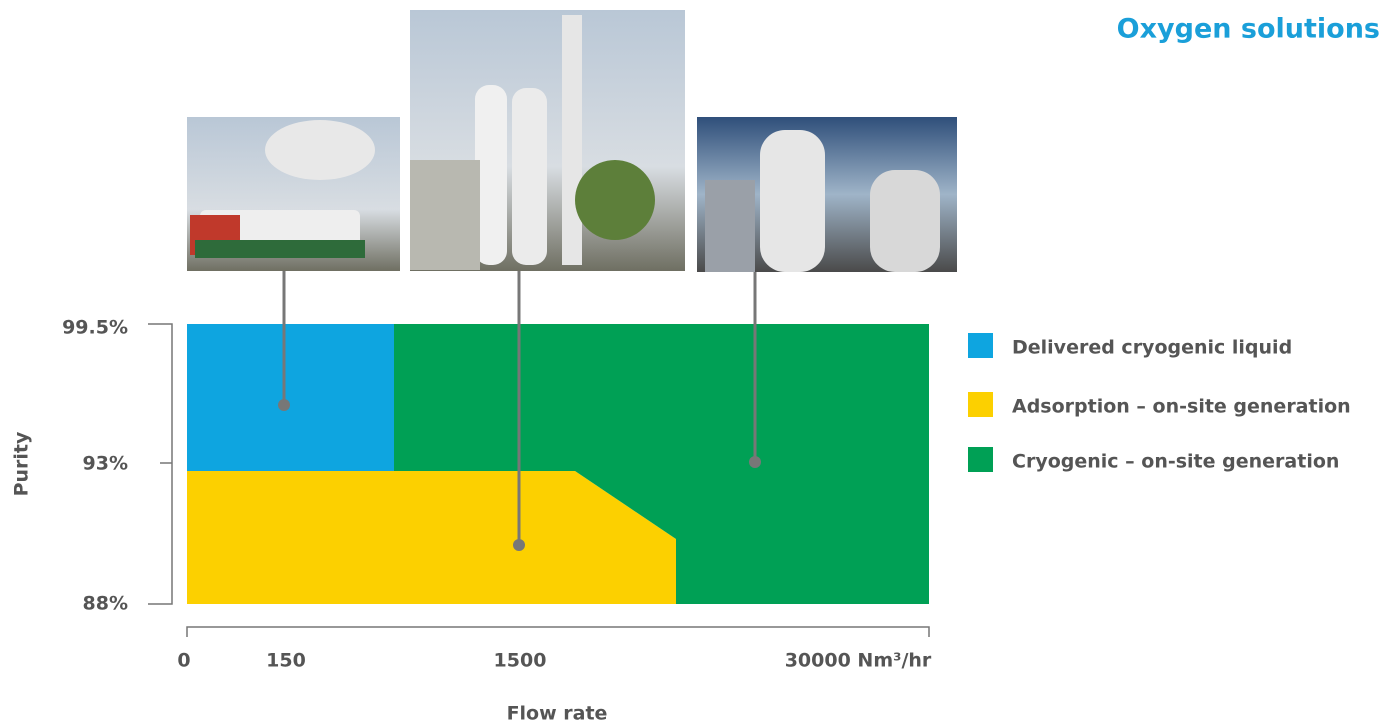 The height and width of the screenshot is (725, 1394). What do you see at coordinates (183, 661) in the screenshot?
I see `x-tick-label: 0` at bounding box center [183, 661].